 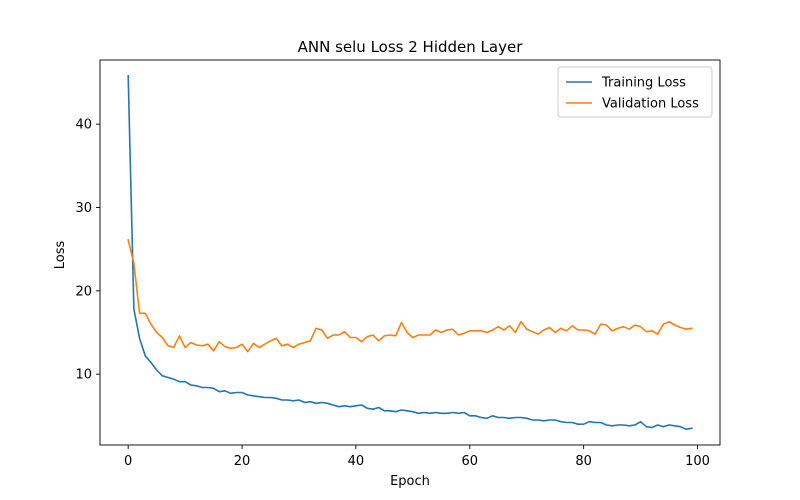 I want to click on x-tick-label: 0, so click(x=128, y=461).